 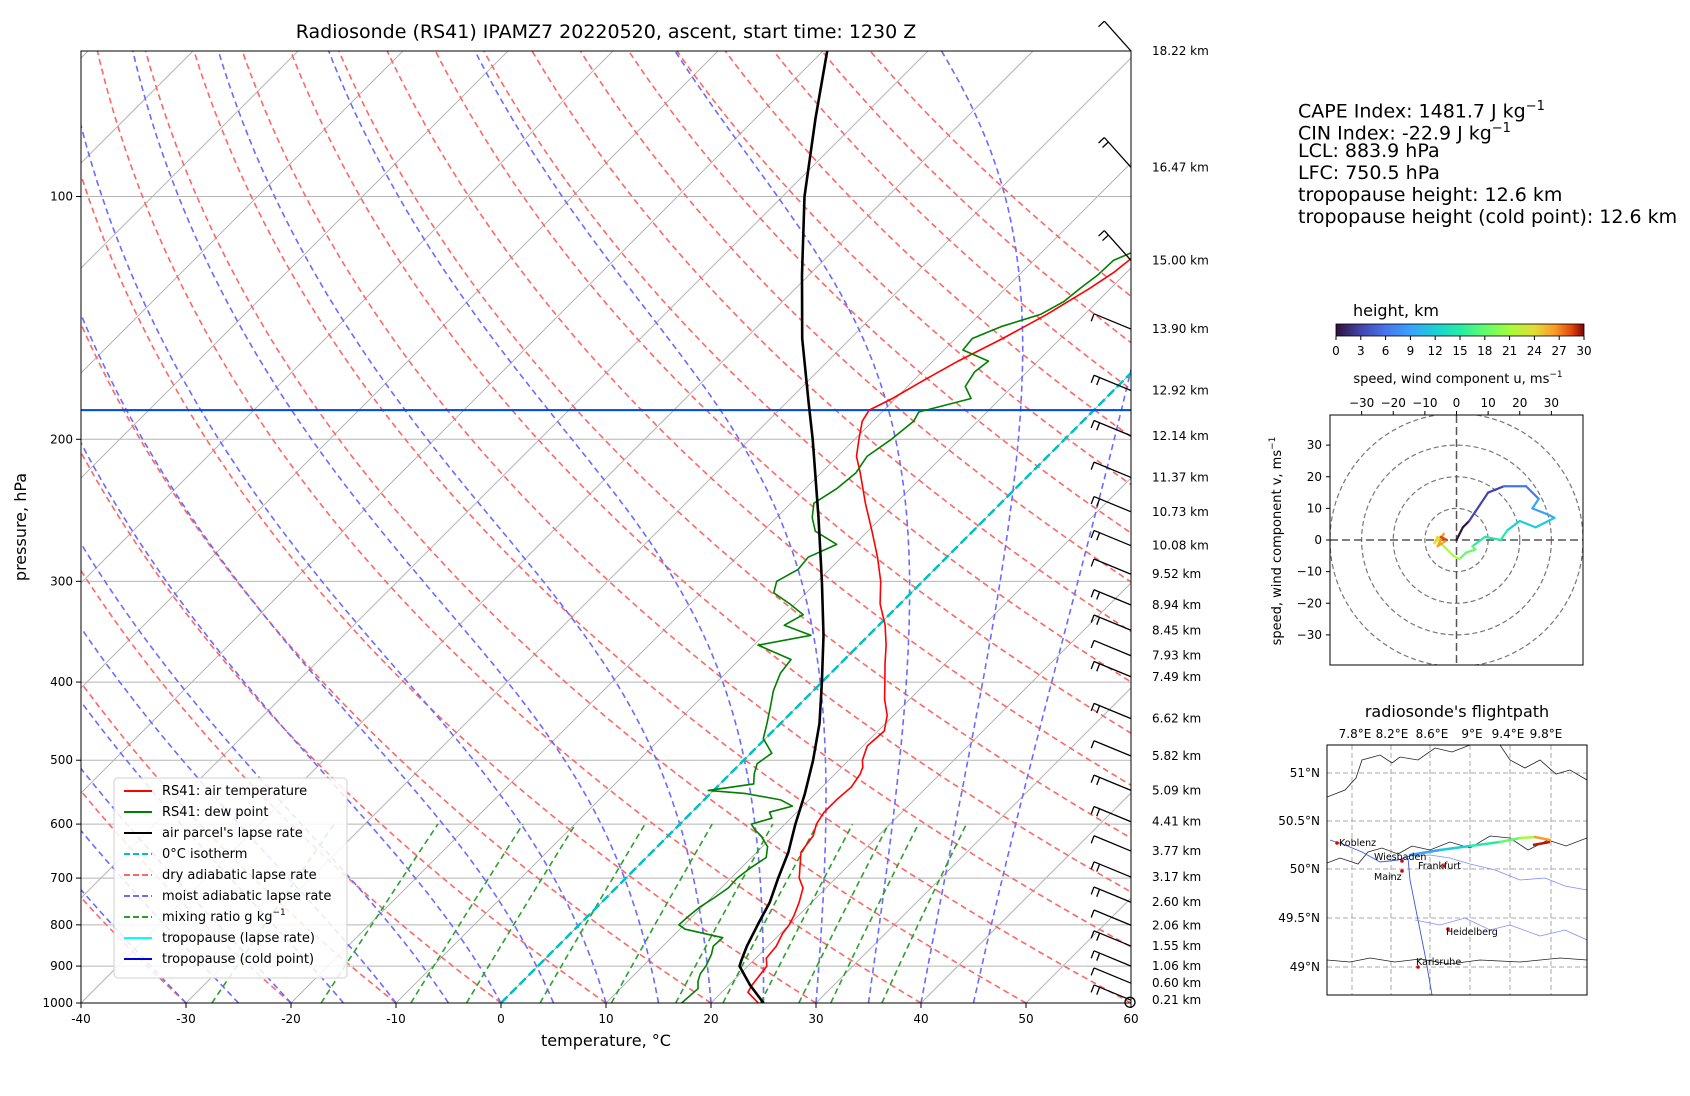 What do you see at coordinates (1180, 329) in the screenshot?
I see `height-label: 13.90 km` at bounding box center [1180, 329].